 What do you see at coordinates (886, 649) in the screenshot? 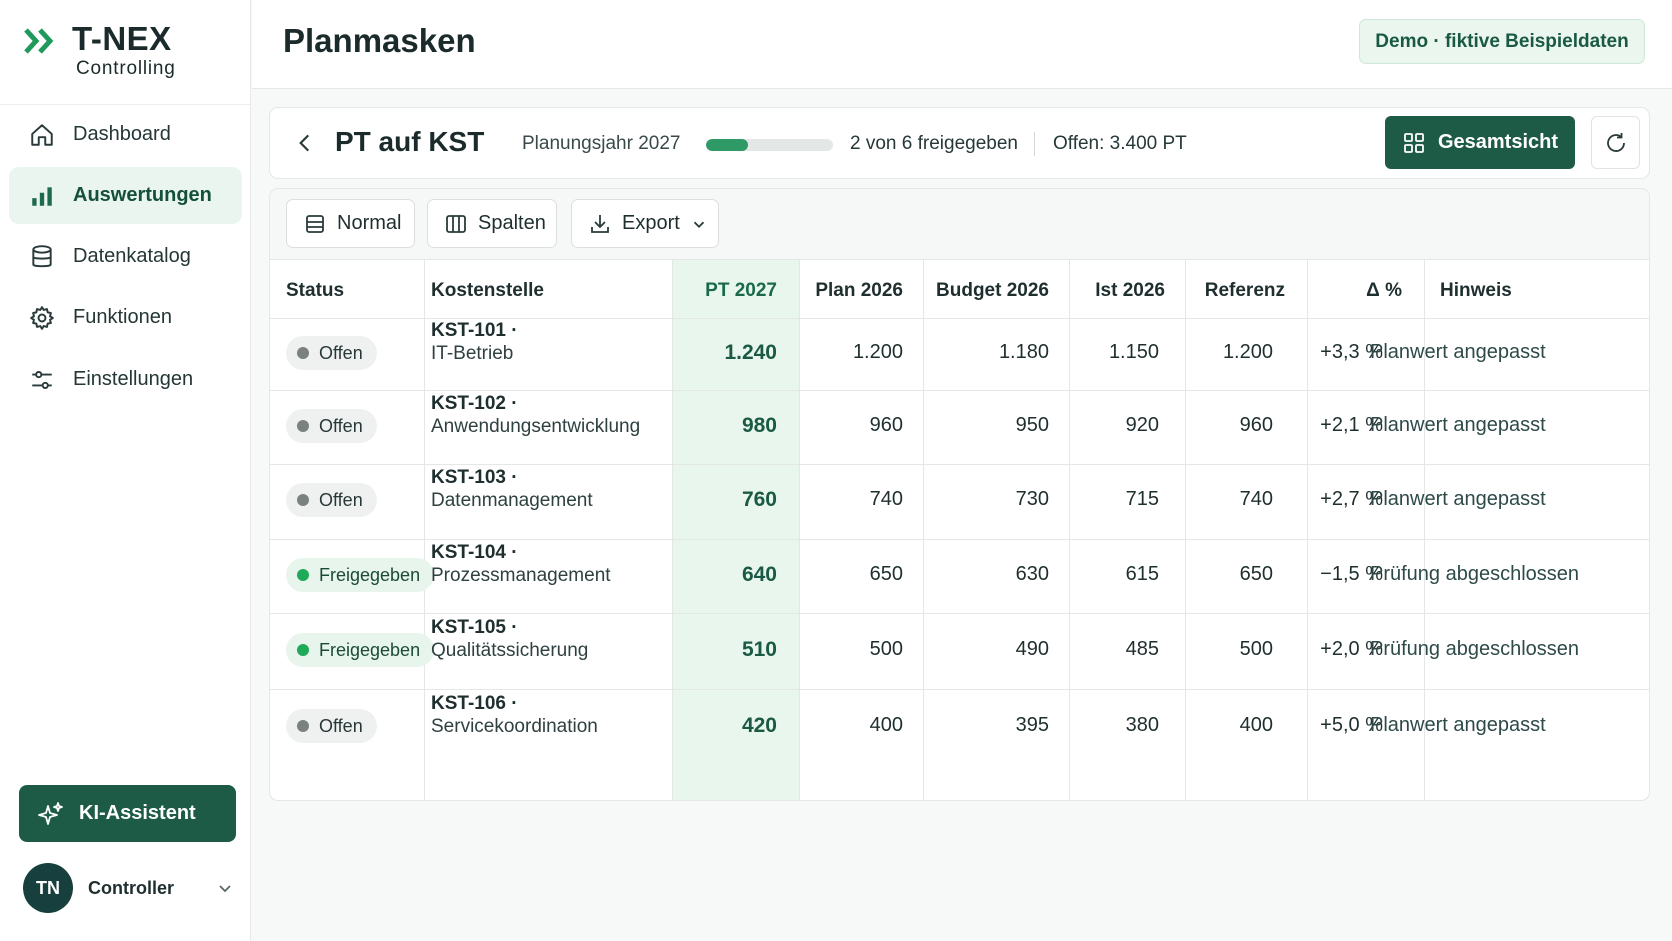
I see `value-cell: 500` at bounding box center [886, 649].